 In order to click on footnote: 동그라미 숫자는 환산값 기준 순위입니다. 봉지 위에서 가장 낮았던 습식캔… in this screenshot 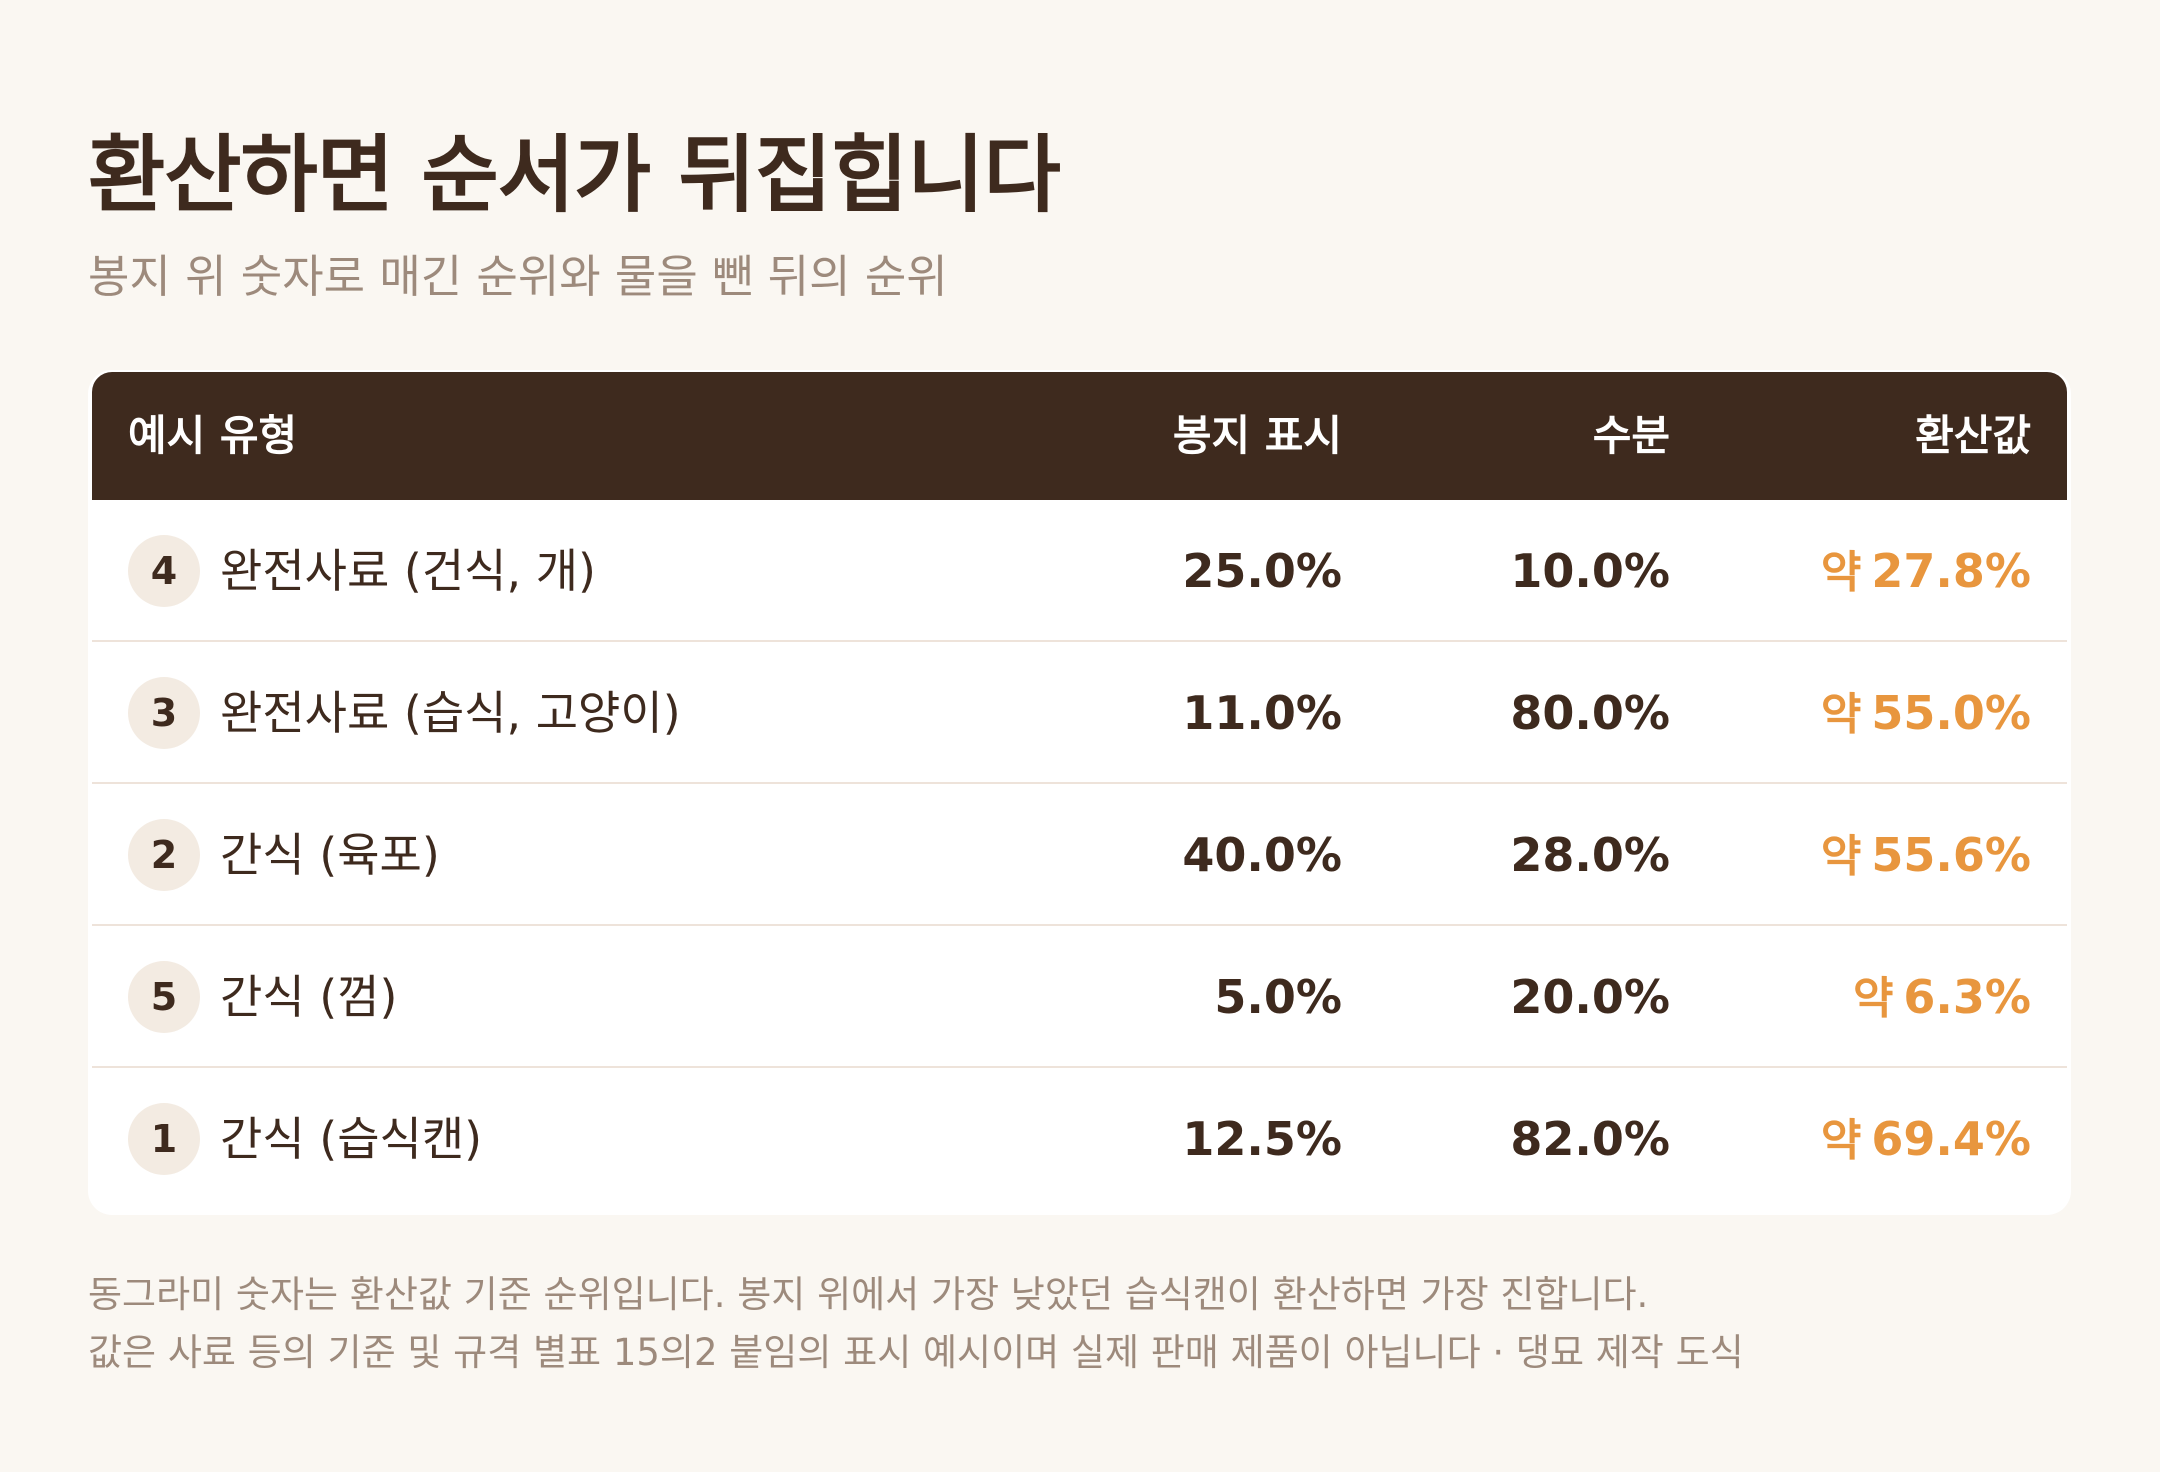, I will do `click(916, 1324)`.